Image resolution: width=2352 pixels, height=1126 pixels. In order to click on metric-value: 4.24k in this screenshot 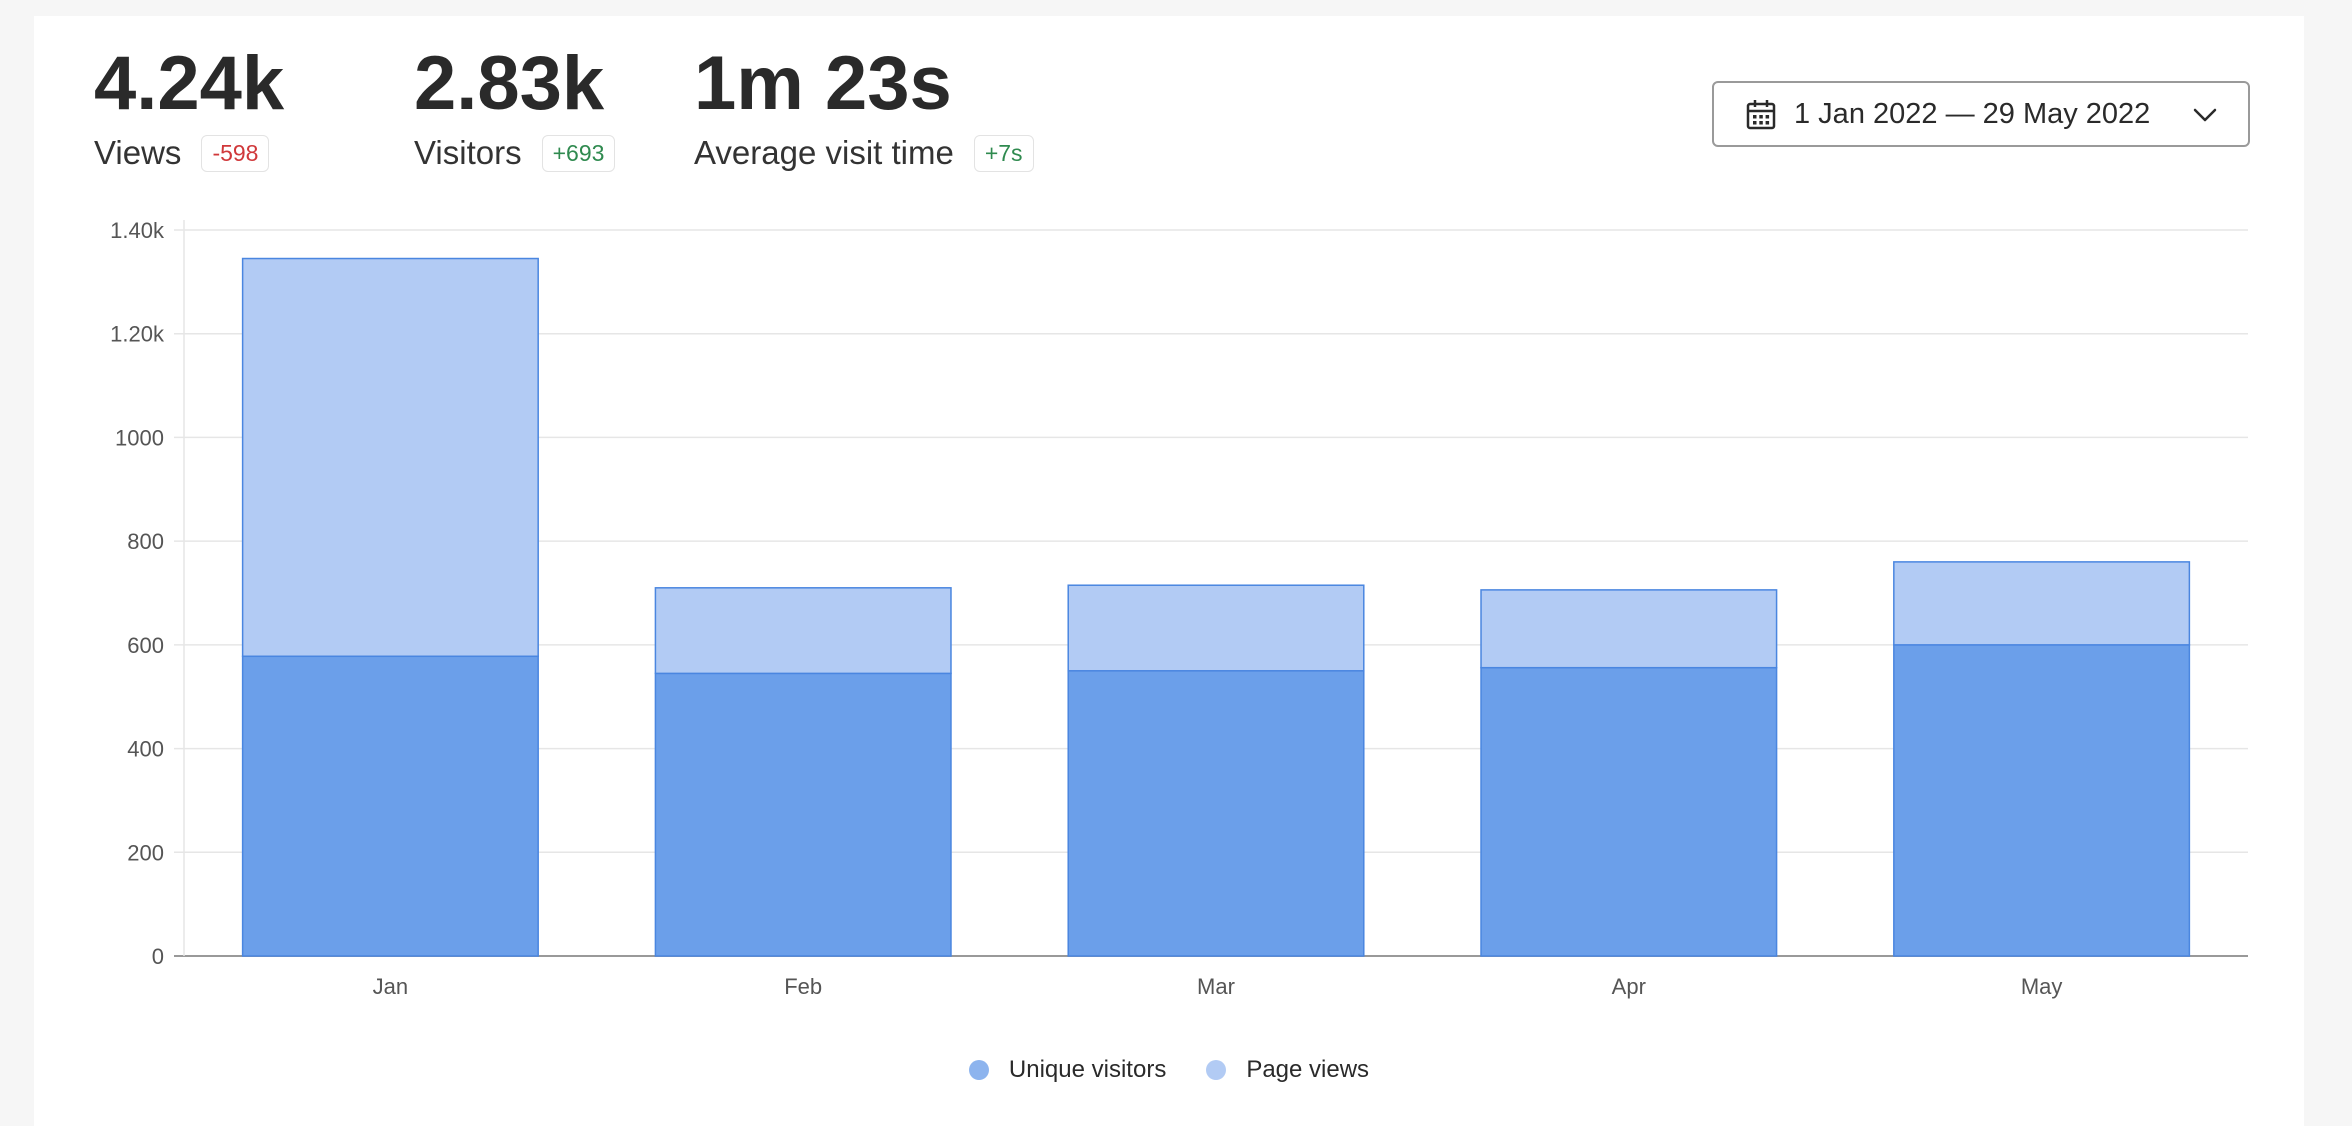, I will do `click(189, 83)`.